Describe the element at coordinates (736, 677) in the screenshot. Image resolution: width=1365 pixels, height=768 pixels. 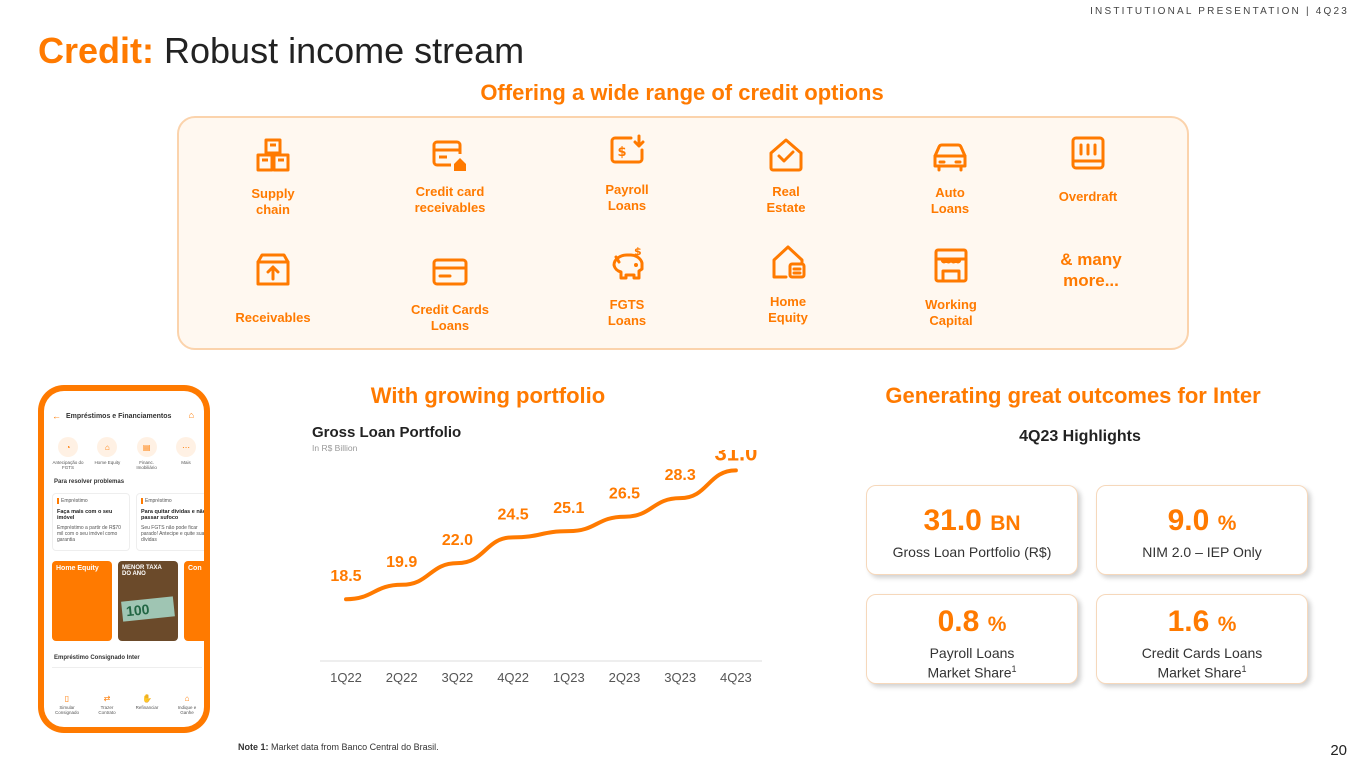
I see `x-tick-label: 4Q23` at that location.